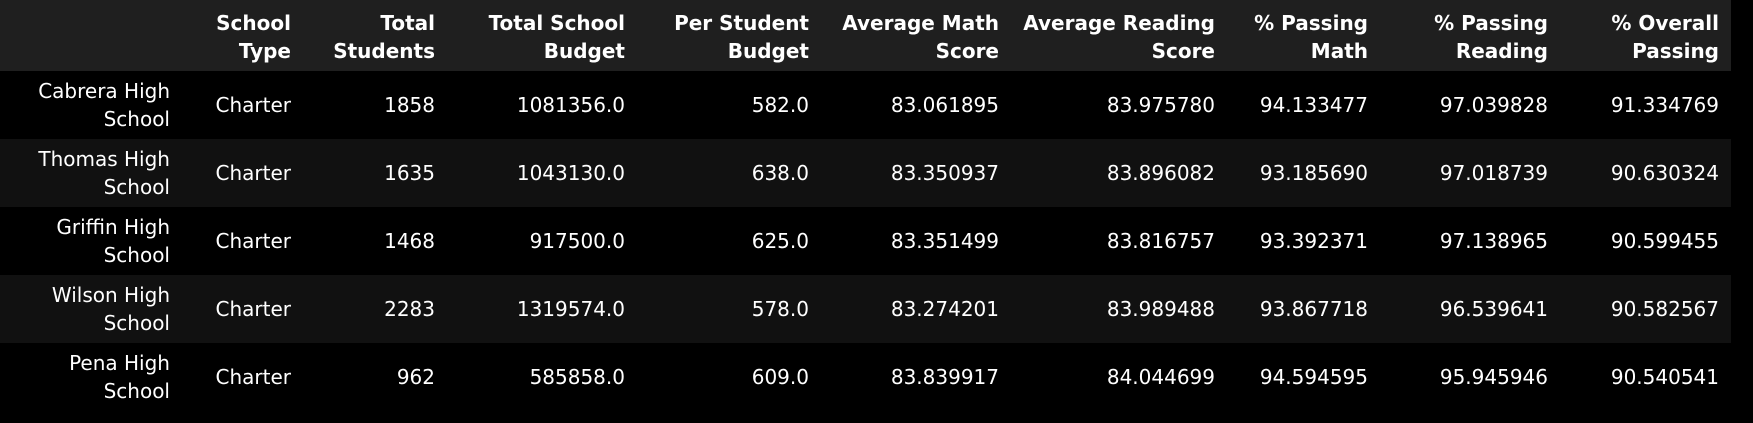 Image resolution: width=1753 pixels, height=423 pixels. Describe the element at coordinates (920, 37) in the screenshot. I see `column-header-average-math-score: Average Math Score` at that location.